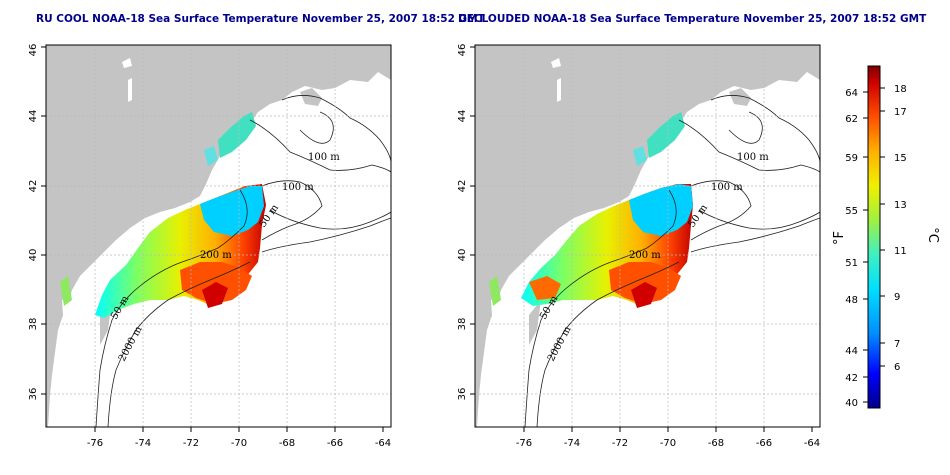  I want to click on warm-patch, so click(545, 288).